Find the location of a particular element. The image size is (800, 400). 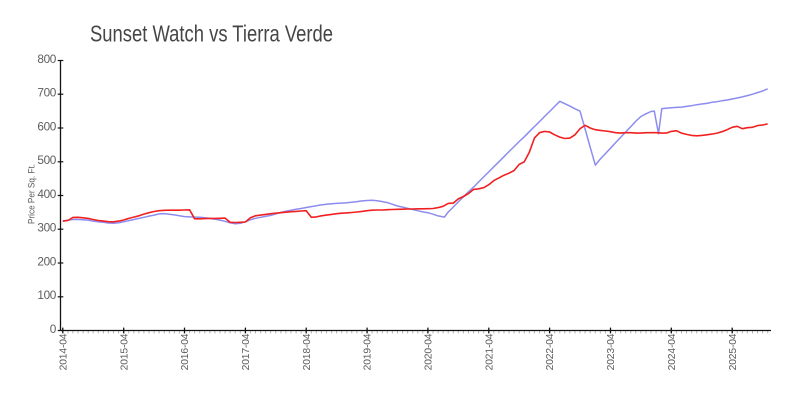

svg-text: 2020-04 is located at coordinates (429, 351).